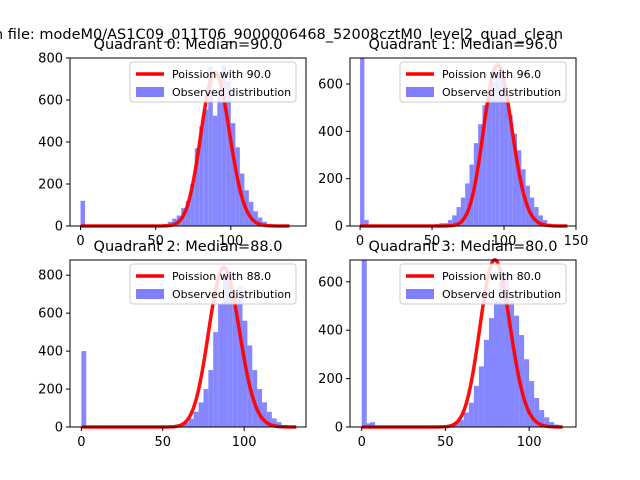  Describe the element at coordinates (188, 45) in the screenshot. I see `chart-title: Quadrant 0: Median=90.0` at that location.